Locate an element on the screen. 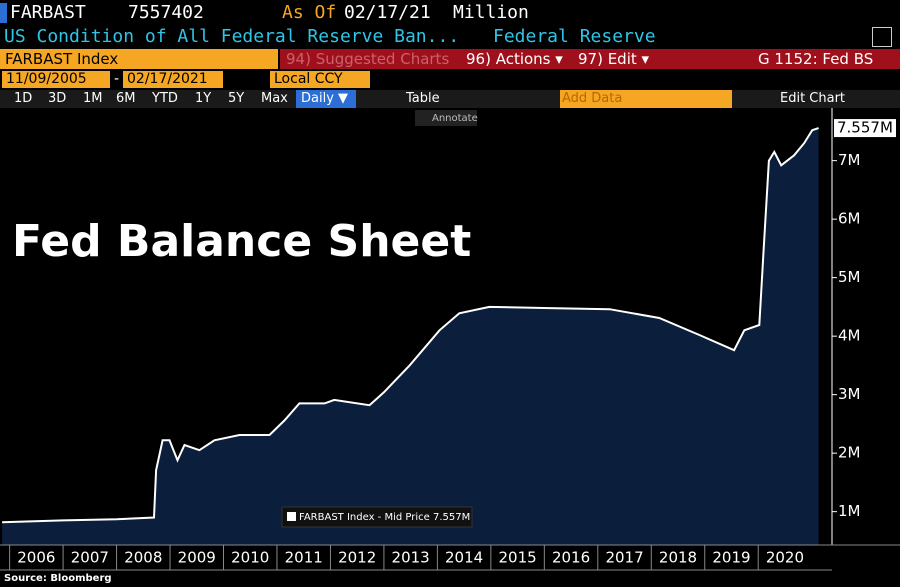 Image resolution: width=900 pixels, height=587 pixels. security: FARBAST Index is located at coordinates (62, 59).